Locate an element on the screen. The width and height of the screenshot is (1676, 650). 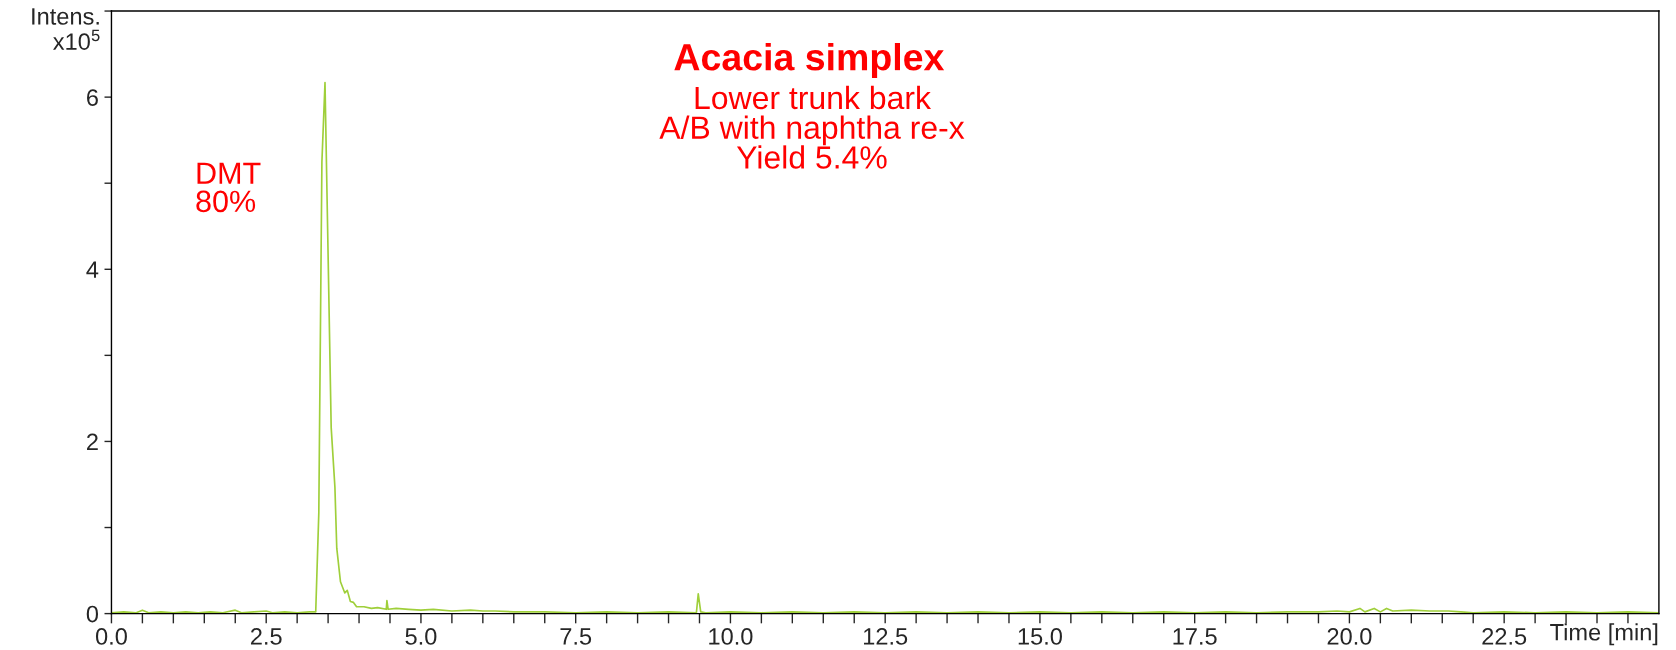
y-tick-label: 4 is located at coordinates (92, 269).